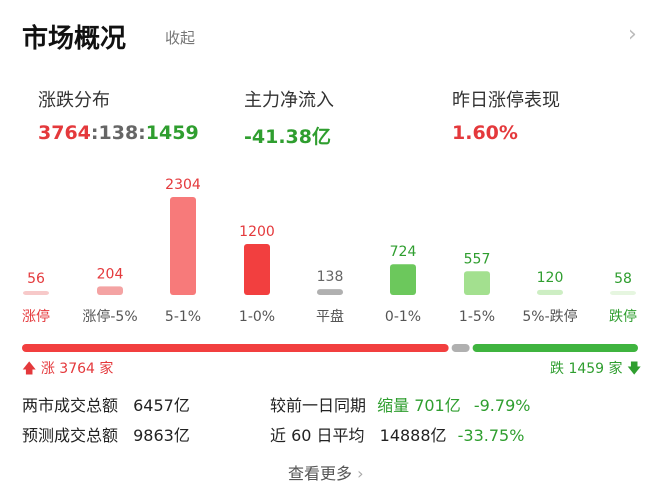 The height and width of the screenshot is (486, 660). What do you see at coordinates (419, 405) in the screenshot?
I see `prev-change: 缩量 701亿` at bounding box center [419, 405].